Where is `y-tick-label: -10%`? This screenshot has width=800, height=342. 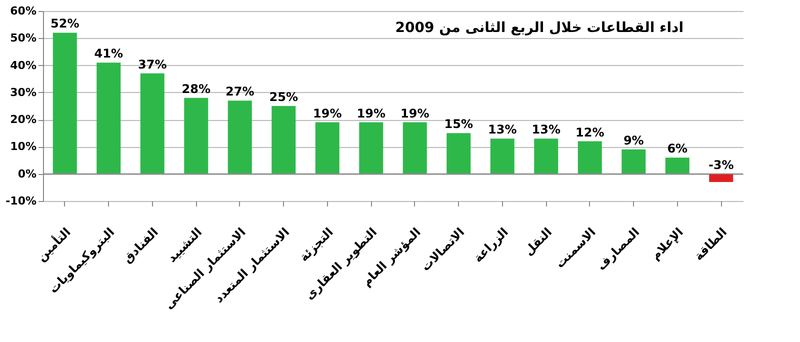 y-tick-label: -10% is located at coordinates (21, 201).